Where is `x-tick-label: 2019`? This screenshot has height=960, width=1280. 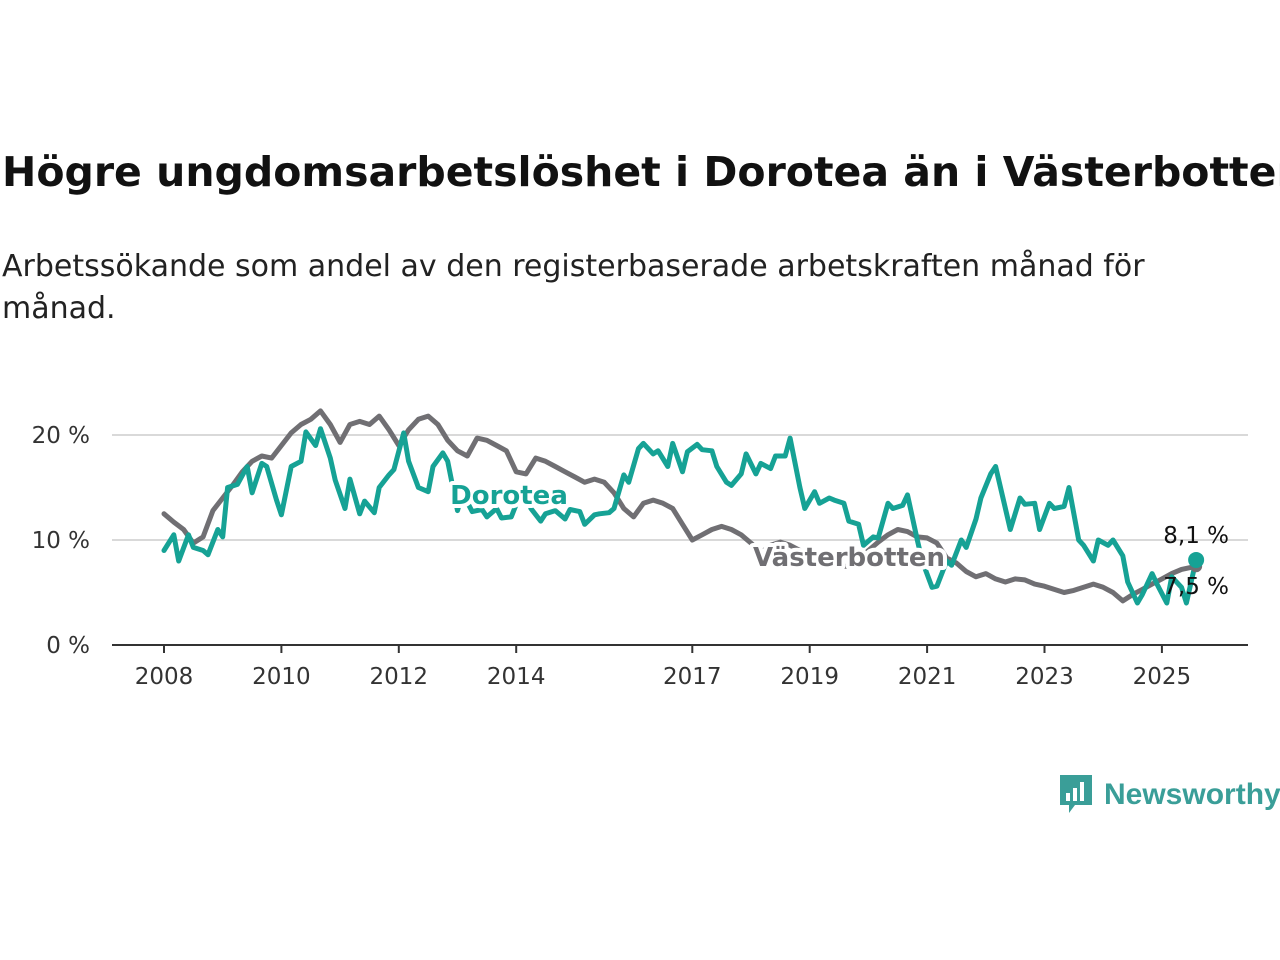 x-tick-label: 2019 is located at coordinates (809, 677).